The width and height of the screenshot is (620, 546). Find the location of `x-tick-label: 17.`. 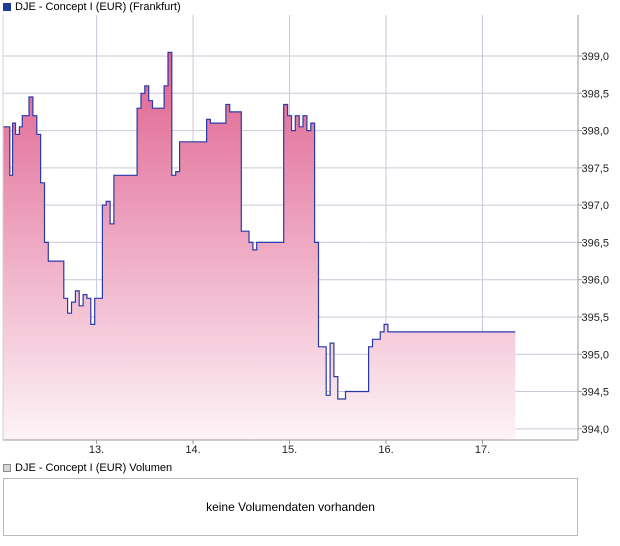

x-tick-label: 17. is located at coordinates (482, 450).